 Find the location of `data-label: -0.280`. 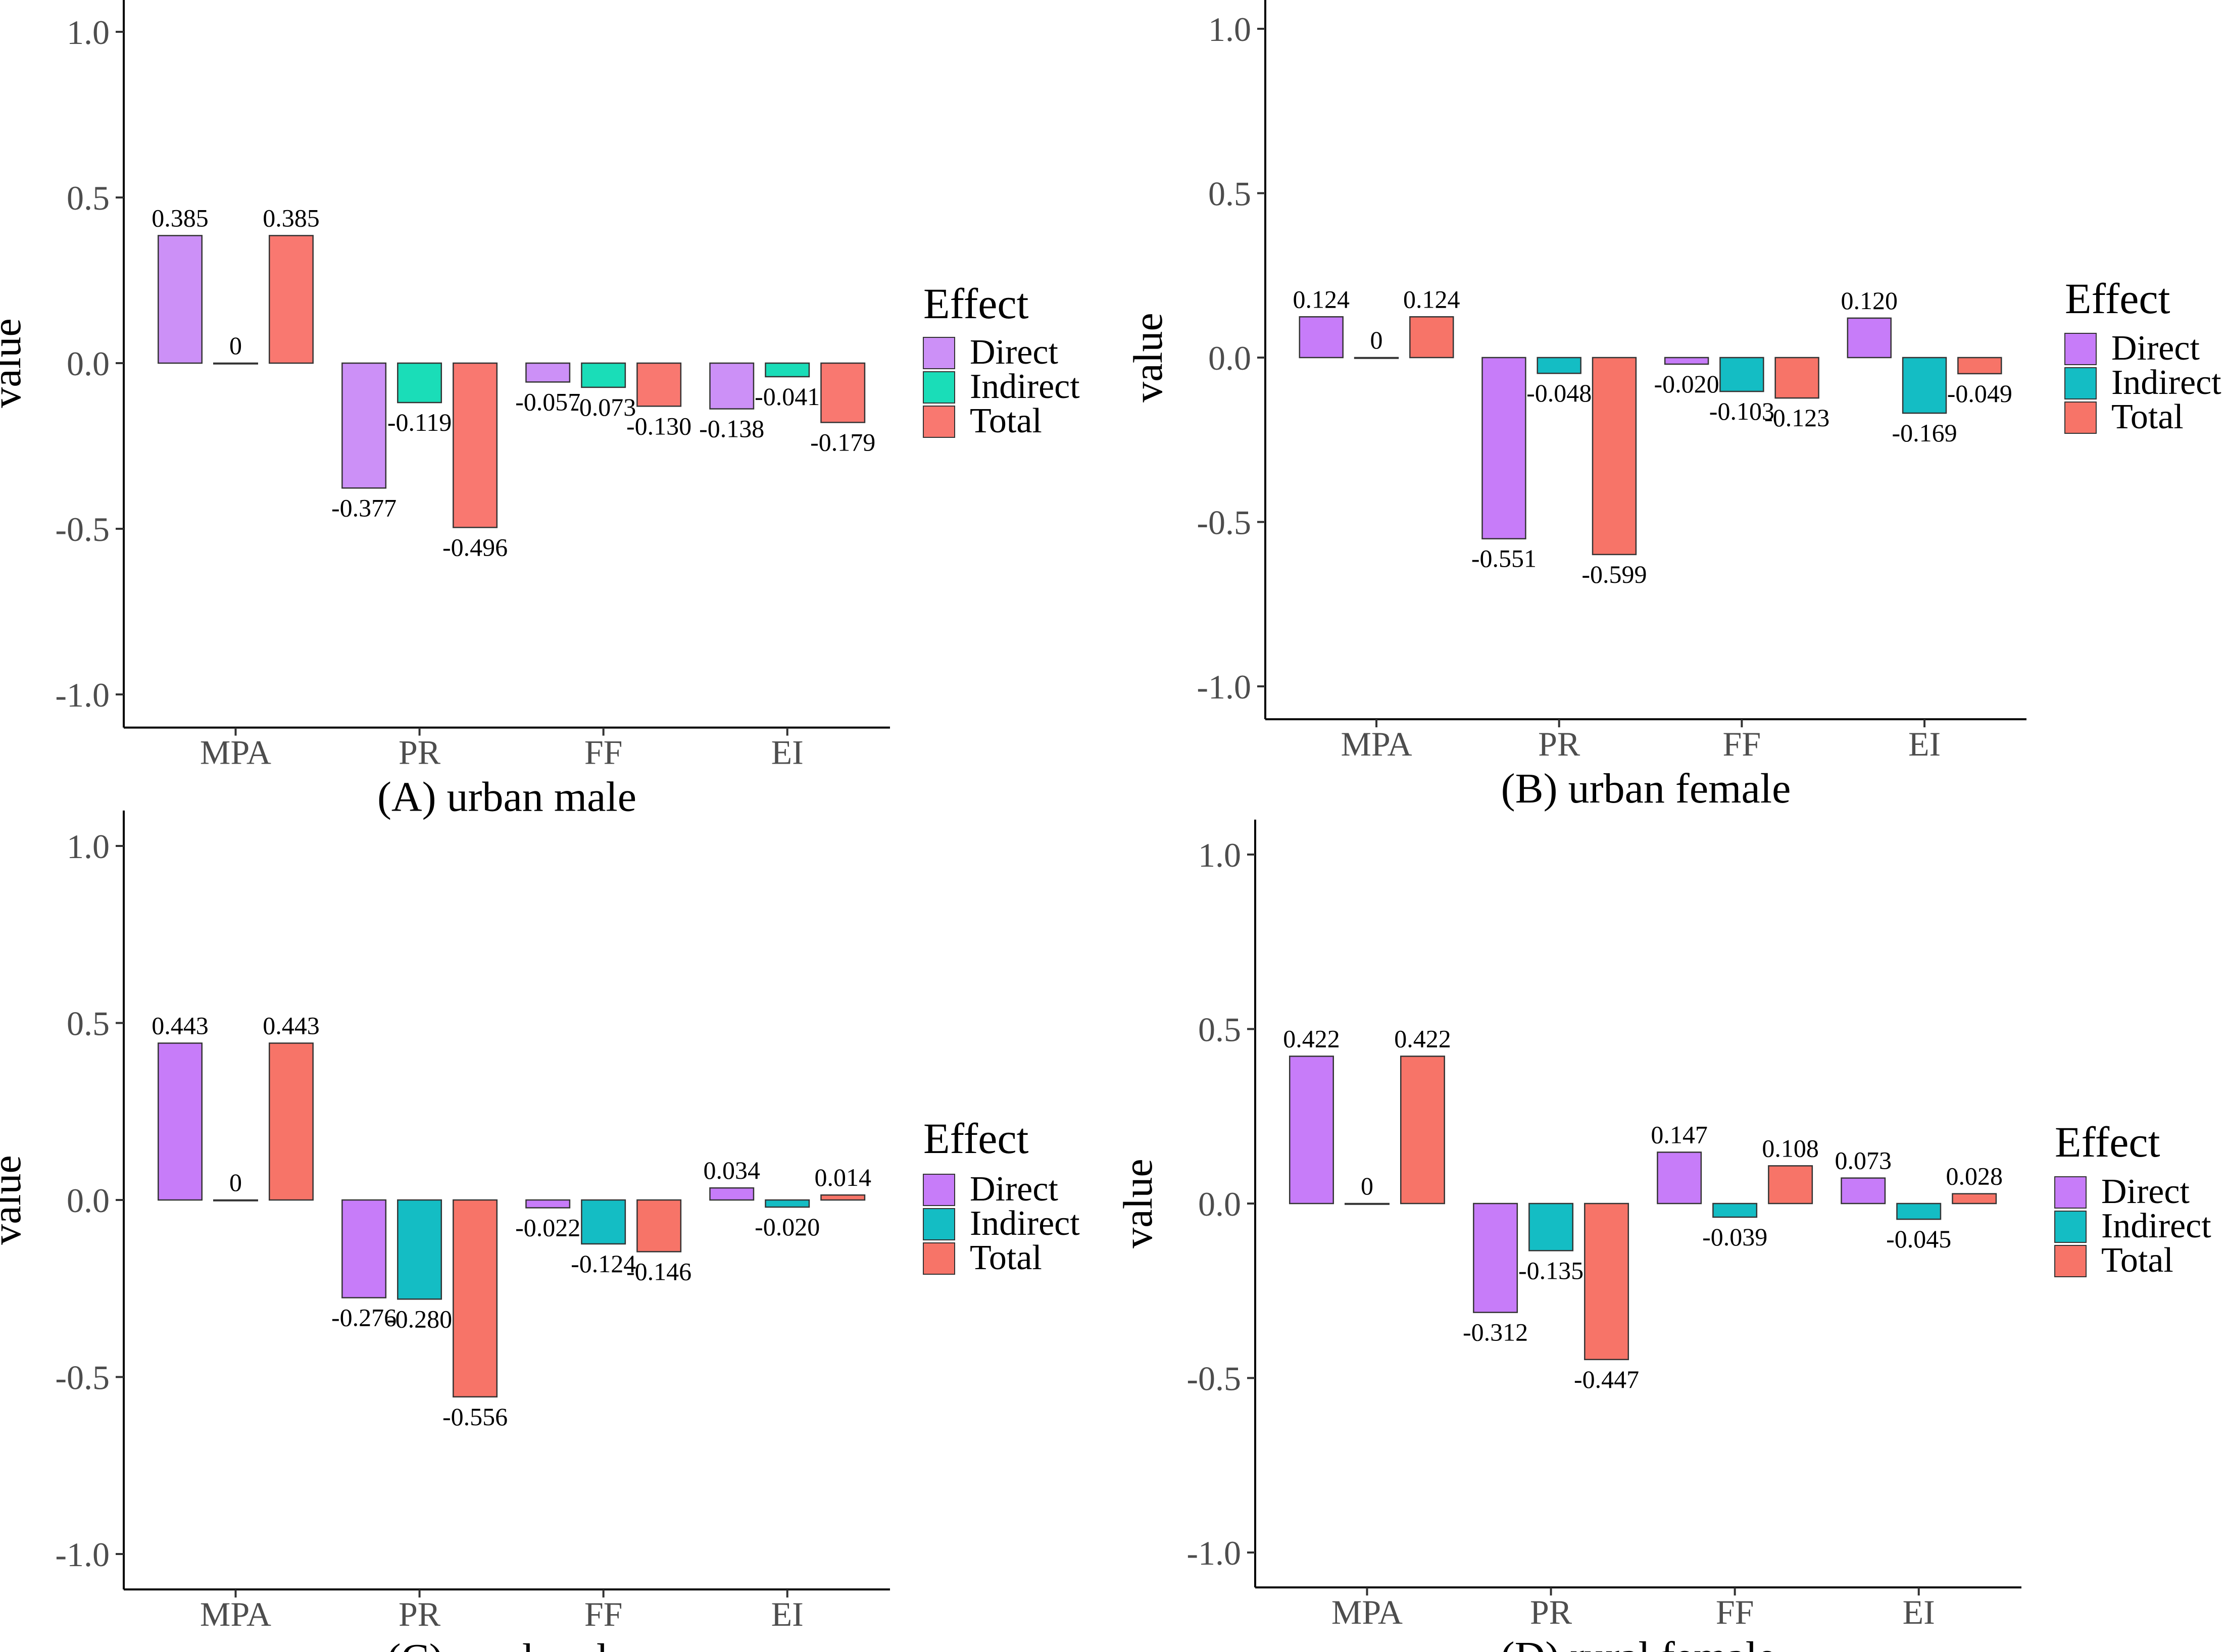

data-label: -0.280 is located at coordinates (419, 1319).